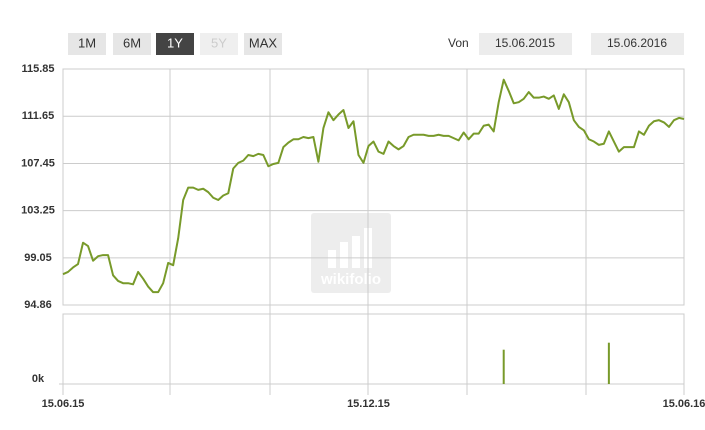 The image size is (705, 430). I want to click on range-button: MAX, so click(263, 44).